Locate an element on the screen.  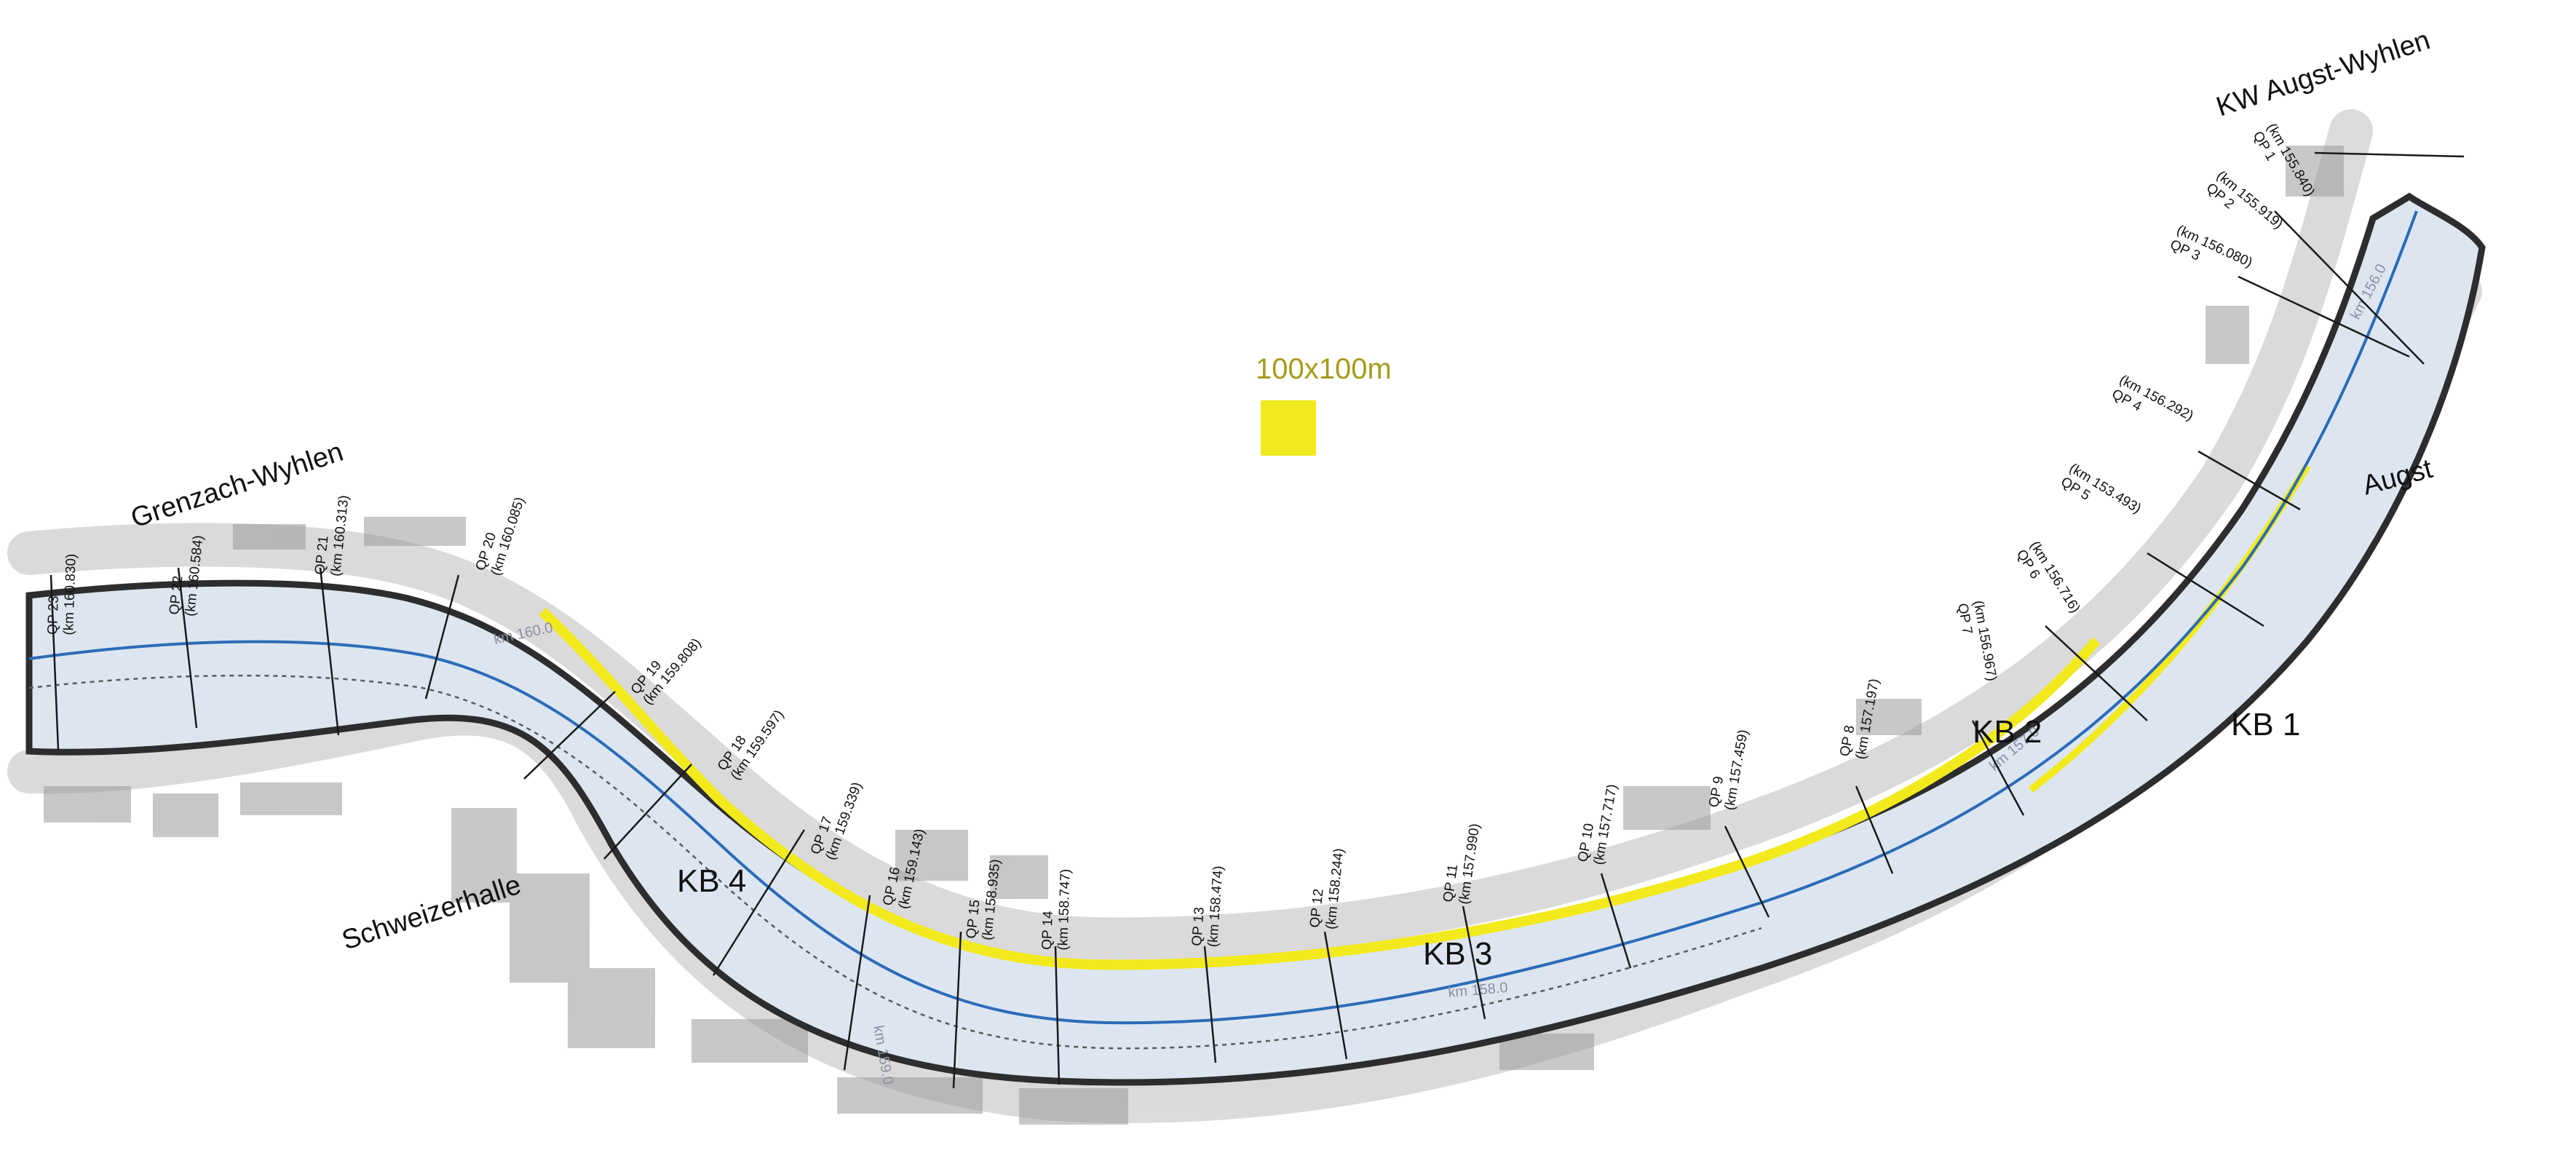
qp-label-2: QP 2 (km 155.919) is located at coordinates (2244, 200).